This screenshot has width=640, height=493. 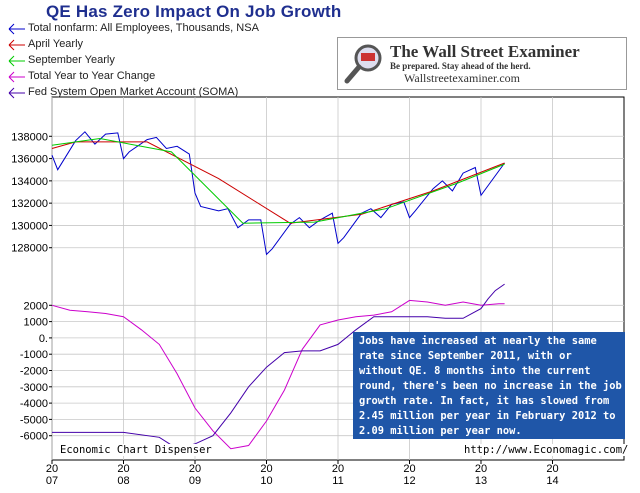 What do you see at coordinates (552, 481) in the screenshot?
I see `x-tick-label-bottom: 14` at bounding box center [552, 481].